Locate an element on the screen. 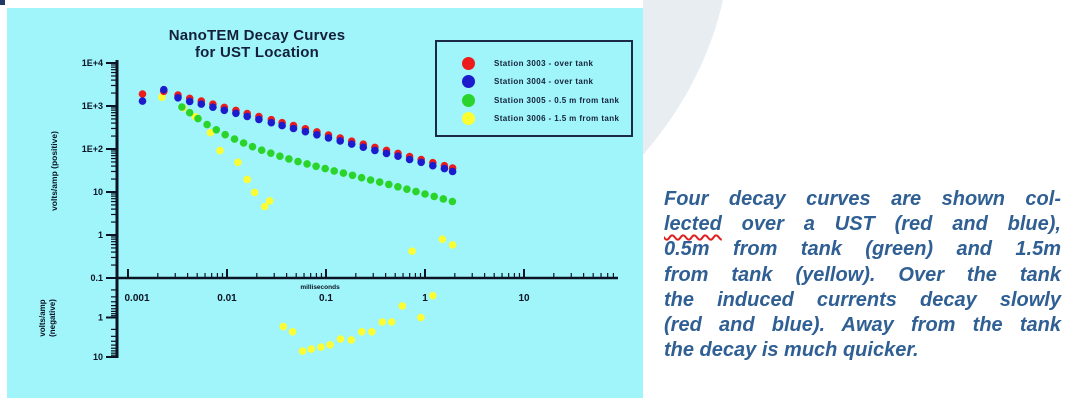 This screenshot has height=410, width=1068. svg-text: 1E+4 is located at coordinates (92, 63).